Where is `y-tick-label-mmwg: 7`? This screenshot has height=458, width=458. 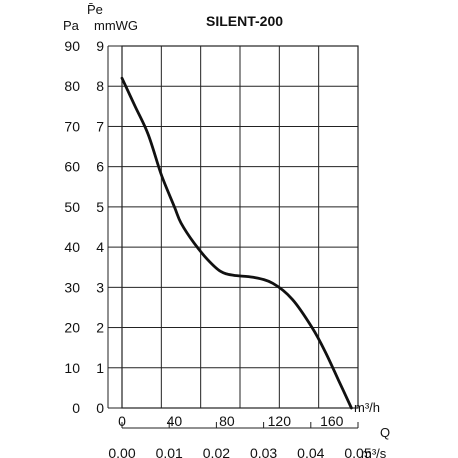
y-tick-label-mmwg: 7 is located at coordinates (100, 126).